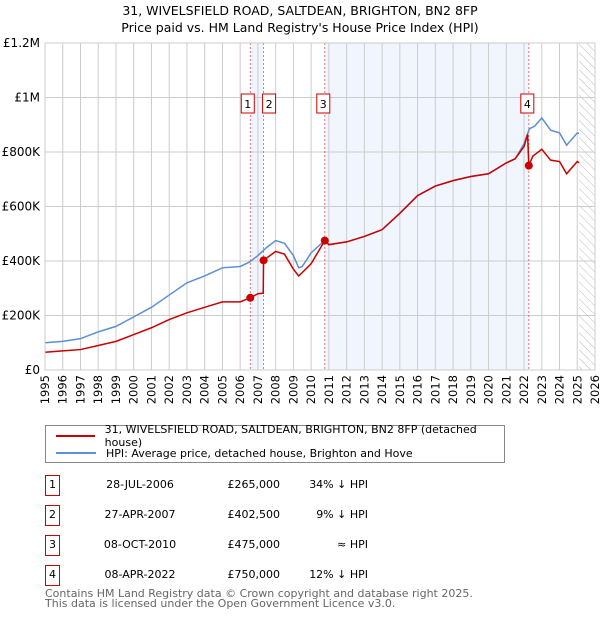 The image size is (600, 620). I want to click on x-tick-label: 2013, so click(364, 389).